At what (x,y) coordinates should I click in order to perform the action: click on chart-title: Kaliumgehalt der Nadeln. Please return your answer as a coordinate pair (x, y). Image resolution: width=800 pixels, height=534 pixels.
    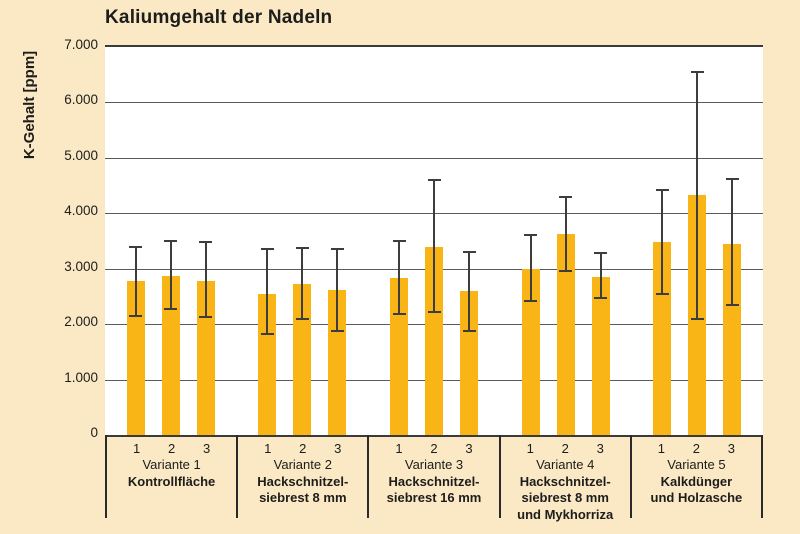
    Looking at the image, I should click on (219, 17).